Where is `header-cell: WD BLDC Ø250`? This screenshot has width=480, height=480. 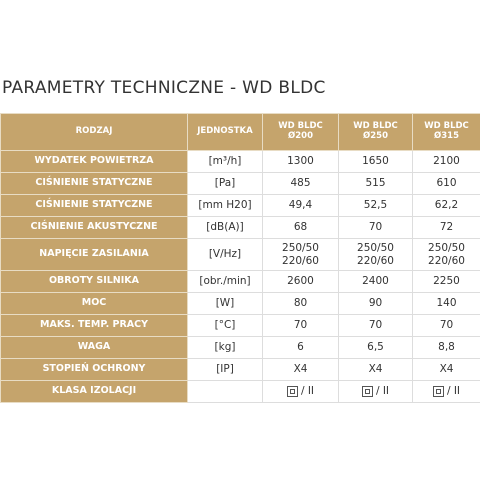 header-cell: WD BLDC Ø250 is located at coordinates (375, 132).